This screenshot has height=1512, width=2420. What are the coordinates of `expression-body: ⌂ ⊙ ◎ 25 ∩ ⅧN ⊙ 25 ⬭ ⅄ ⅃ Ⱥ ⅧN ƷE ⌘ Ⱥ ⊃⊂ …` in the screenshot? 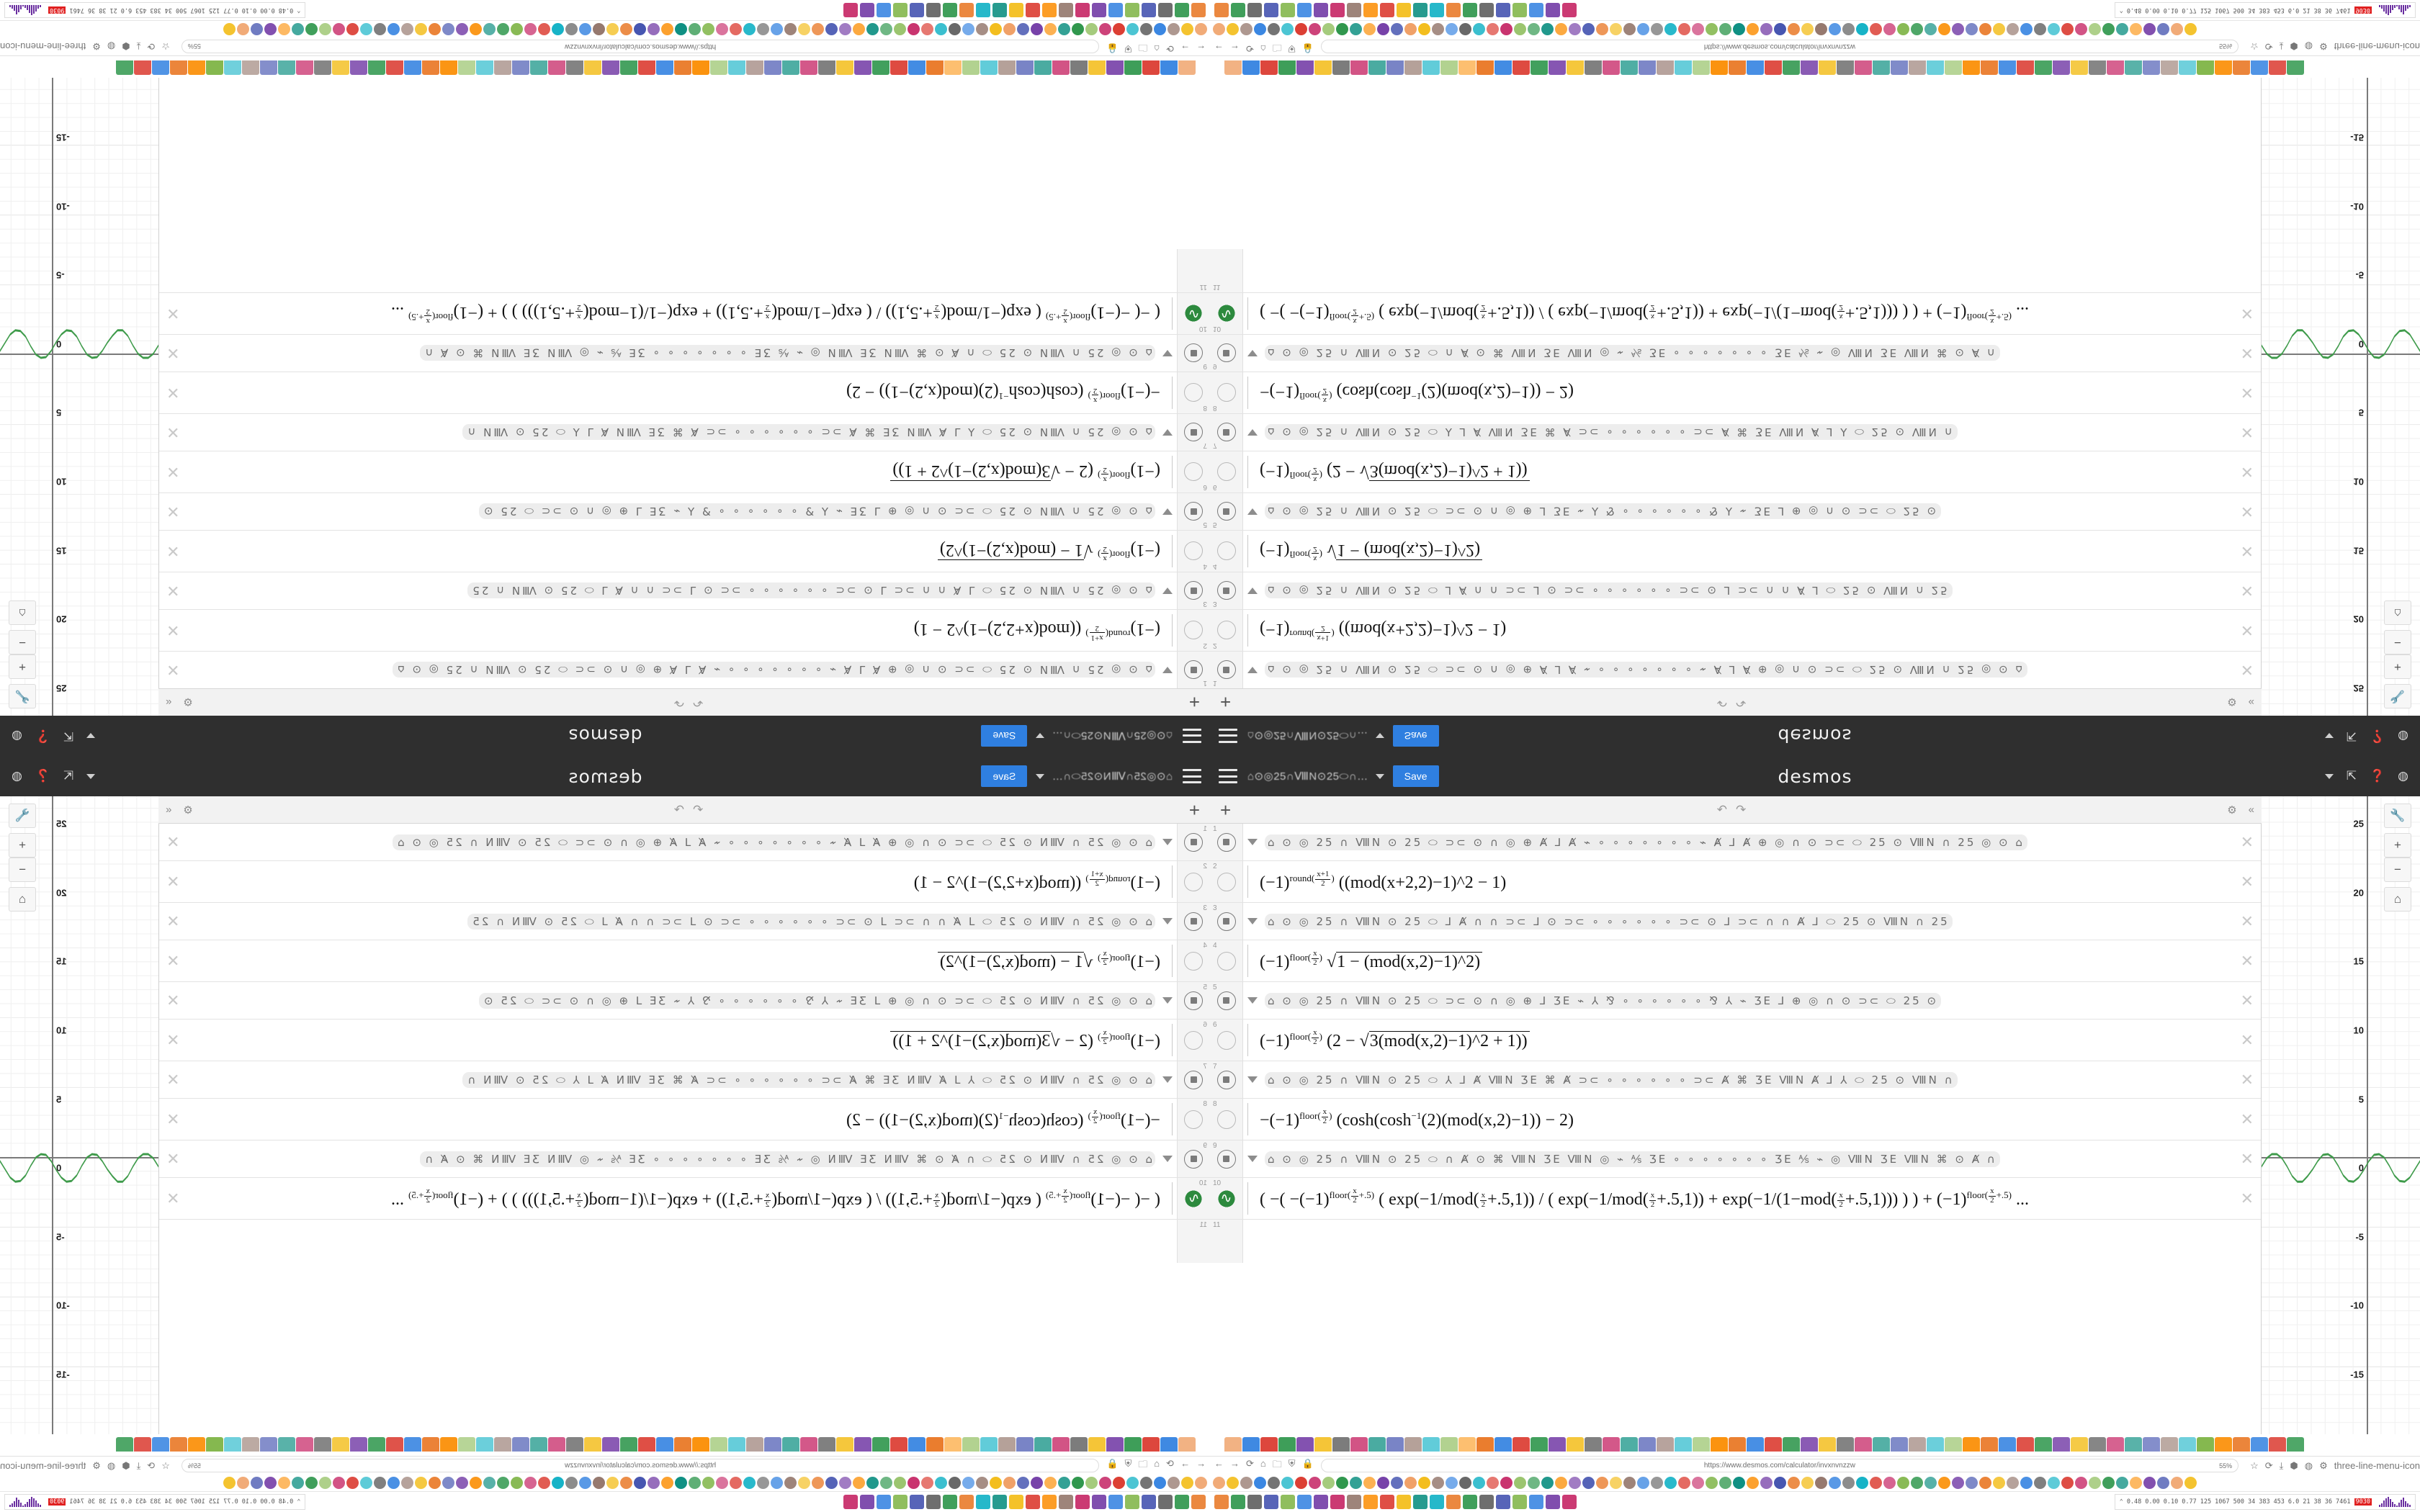 It's located at (668, 432).